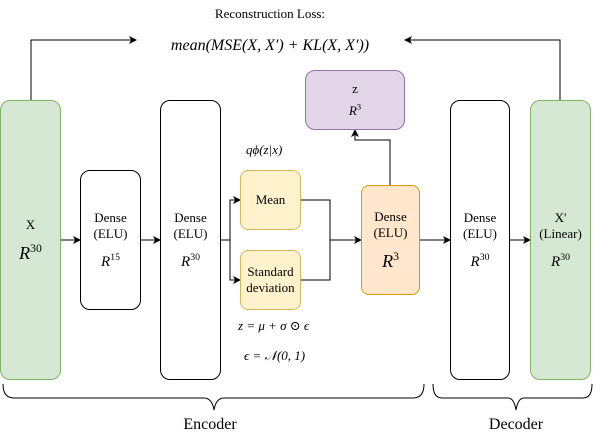 Image resolution: width=595 pixels, height=441 pixels. What do you see at coordinates (315, 260) in the screenshot?
I see `connector-std` at bounding box center [315, 260].